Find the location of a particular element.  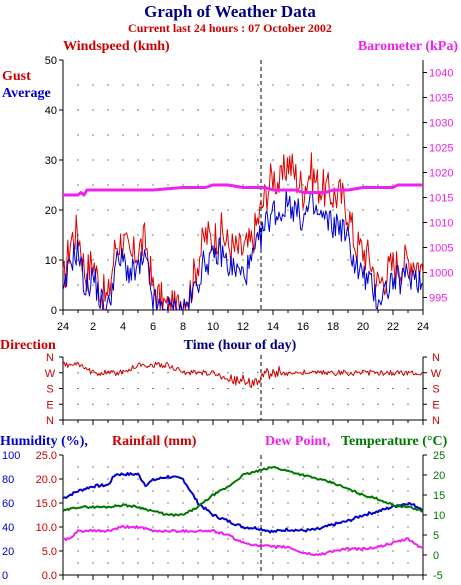

temperature-line is located at coordinates (243, 491).